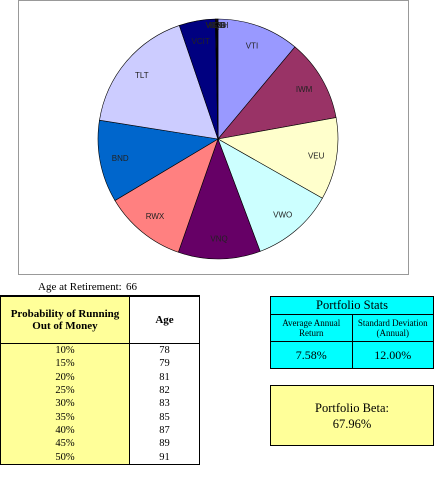 The image size is (434, 480). I want to click on pie-label-rwx: RWX, so click(155, 216).